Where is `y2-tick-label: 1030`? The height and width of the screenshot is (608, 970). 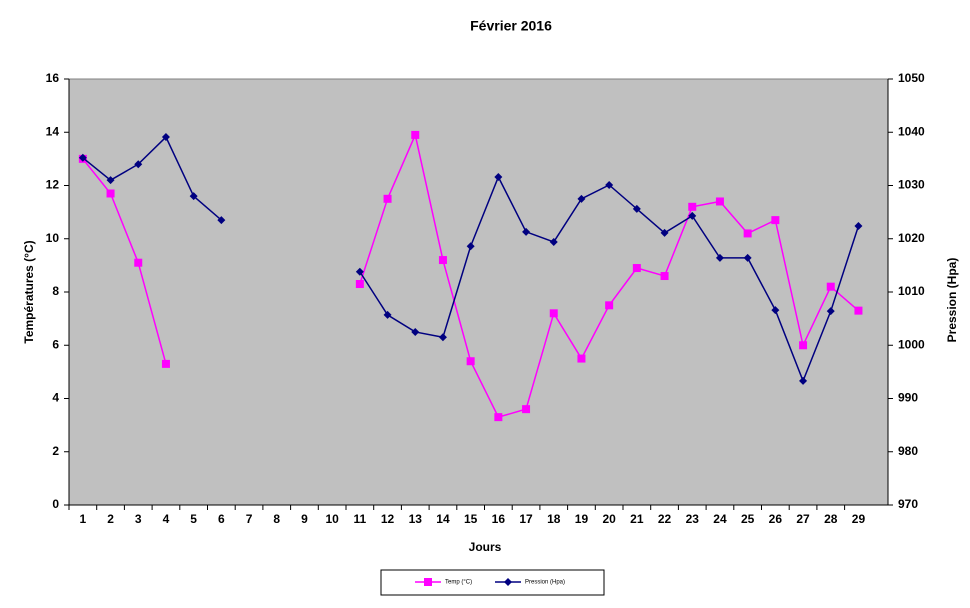
y2-tick-label: 1030 is located at coordinates (911, 185).